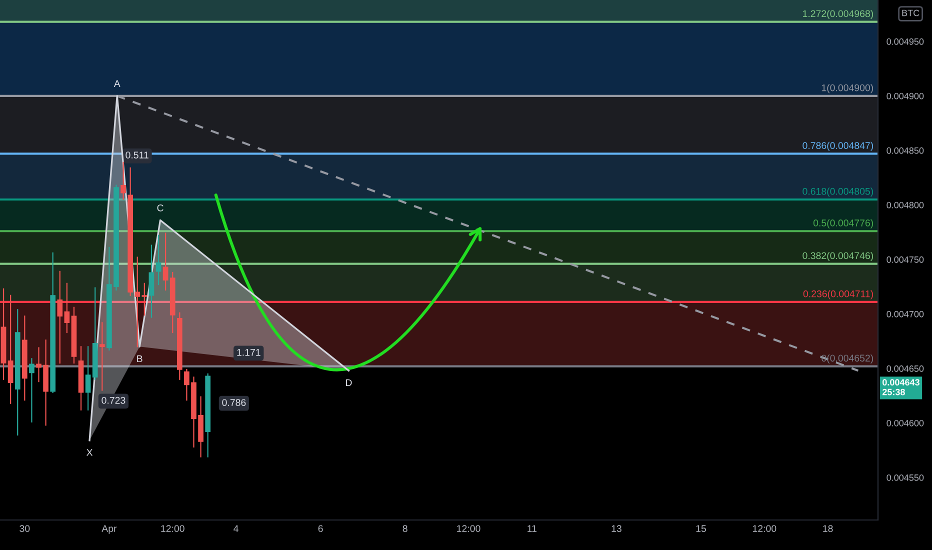  I want to click on ref-line-label: 0(0.004652), so click(848, 359).